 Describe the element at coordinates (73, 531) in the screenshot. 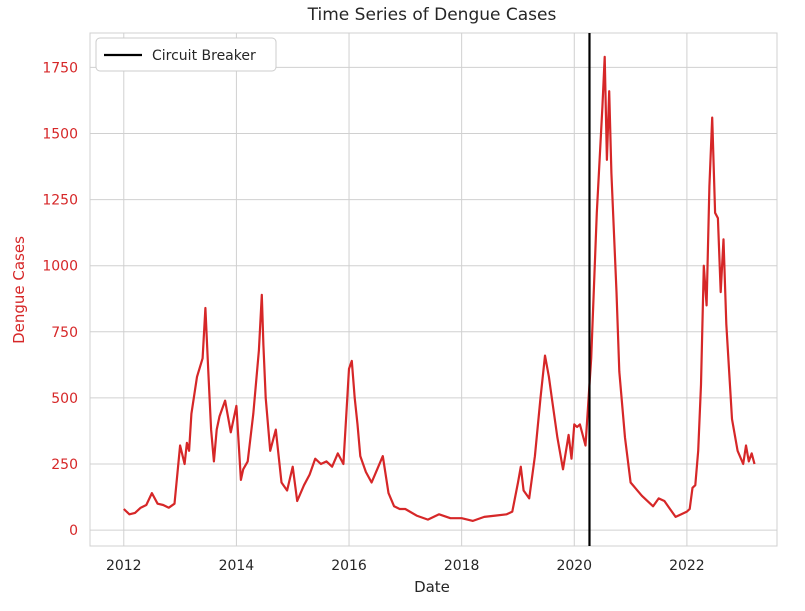

I see `y-tick-label: 0` at that location.